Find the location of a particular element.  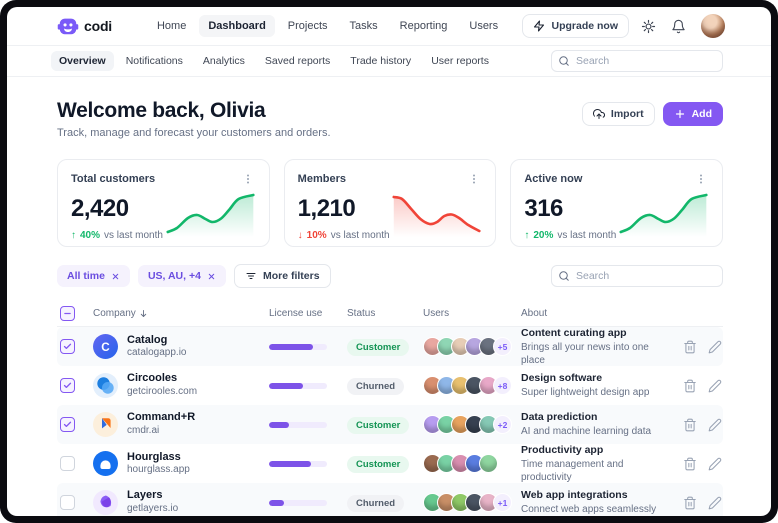

import-button: Import is located at coordinates (618, 114).